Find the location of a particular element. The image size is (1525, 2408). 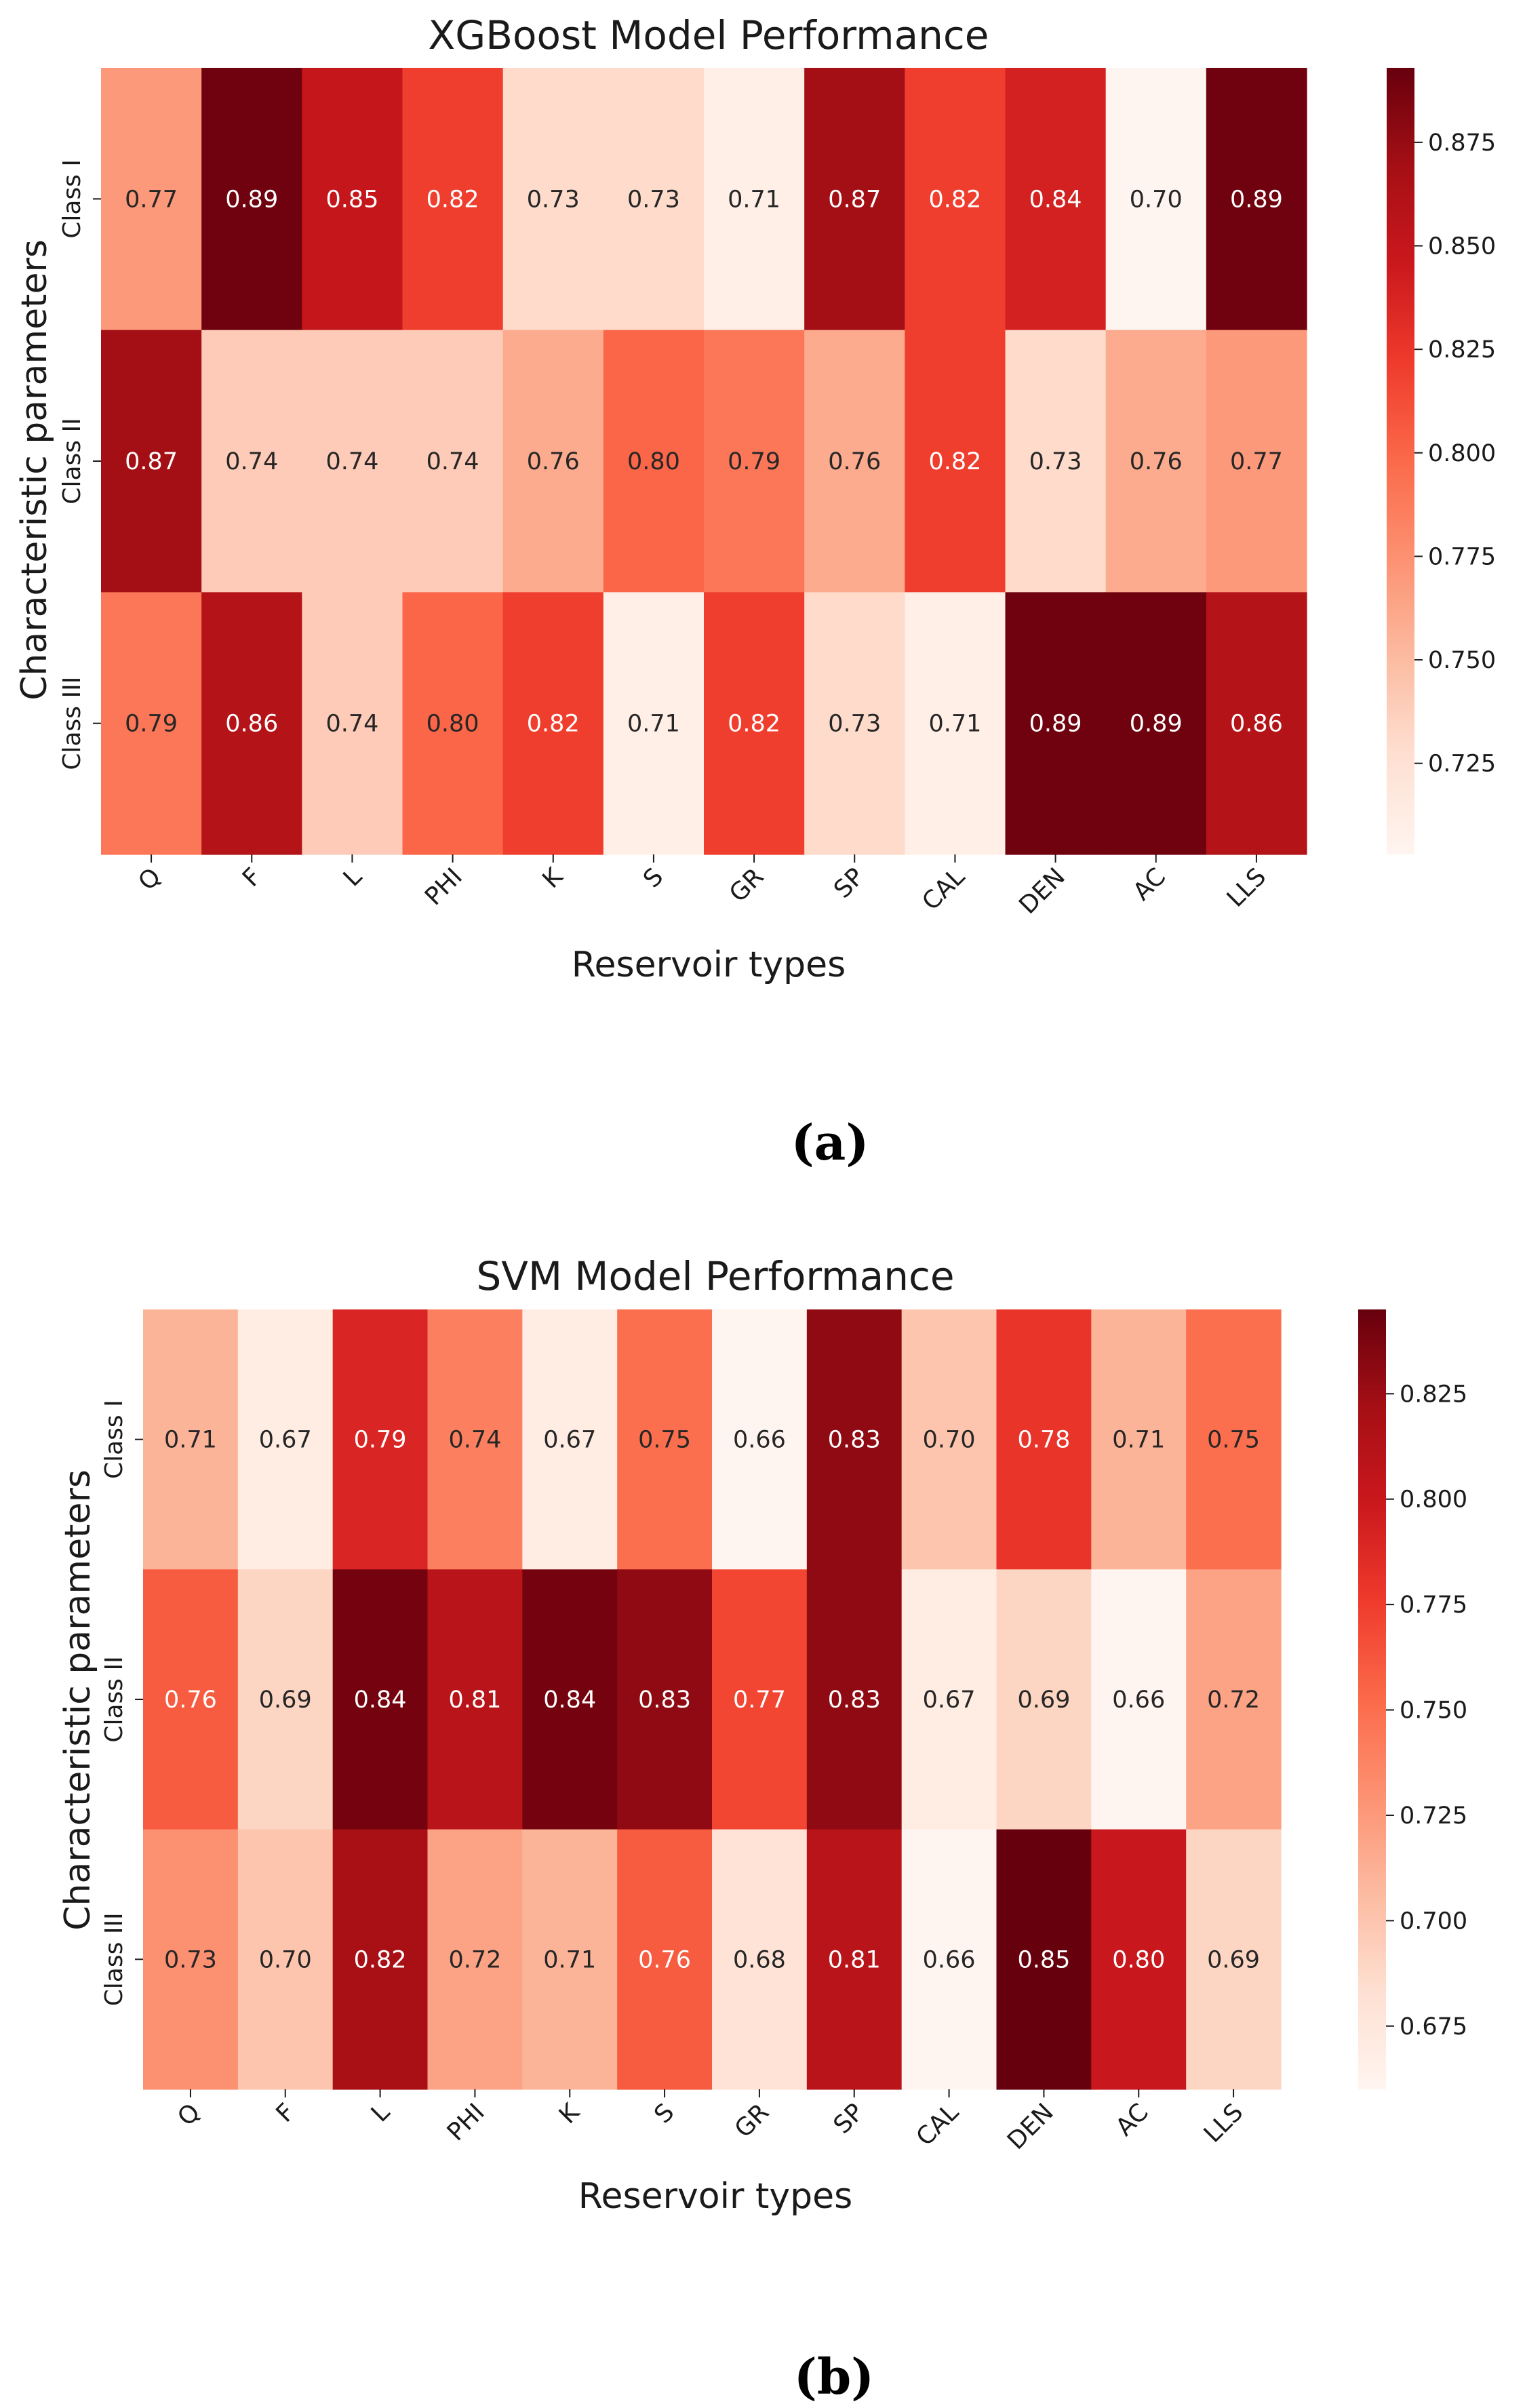

cell-value-label: 0.71 is located at coordinates (569, 1959).